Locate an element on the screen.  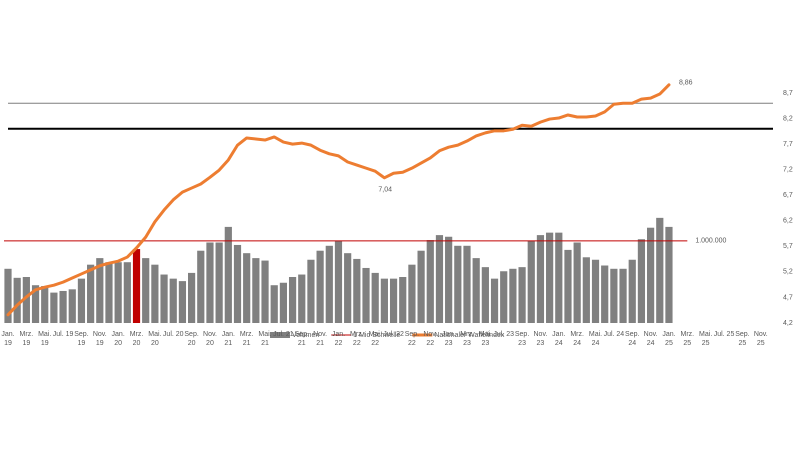
x-tick-label: Jul. 19 is located at coordinates (63, 334).